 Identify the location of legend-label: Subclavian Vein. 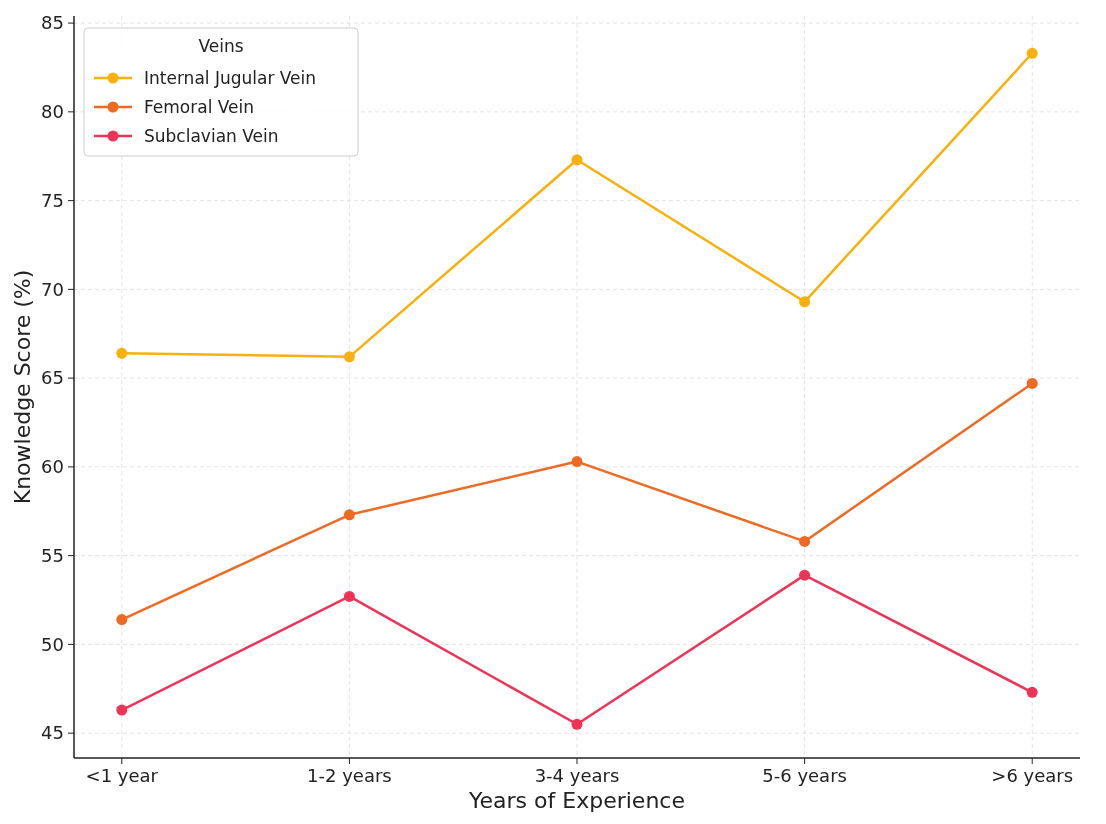
(211, 135).